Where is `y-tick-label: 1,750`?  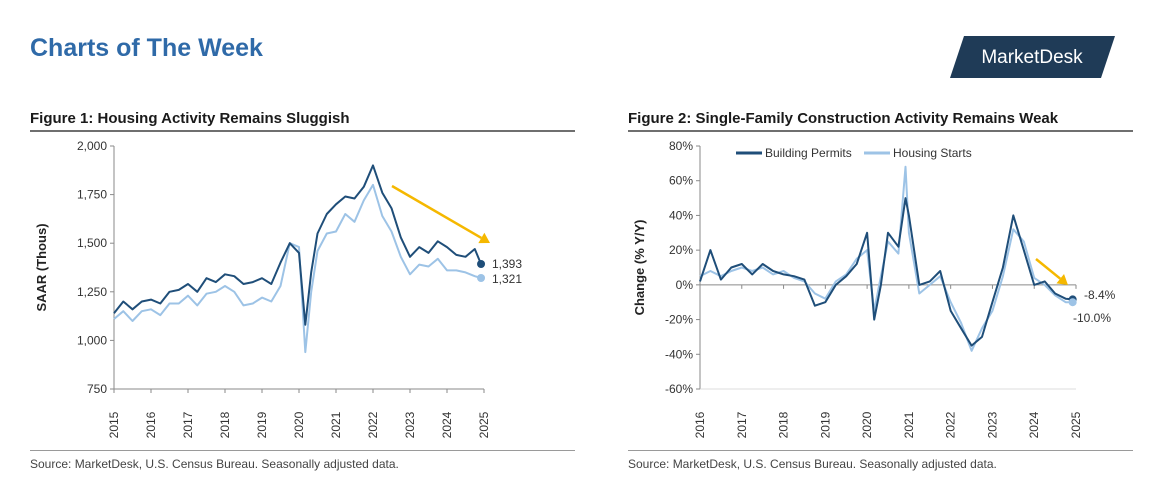
y-tick-label: 1,750 is located at coordinates (92, 195).